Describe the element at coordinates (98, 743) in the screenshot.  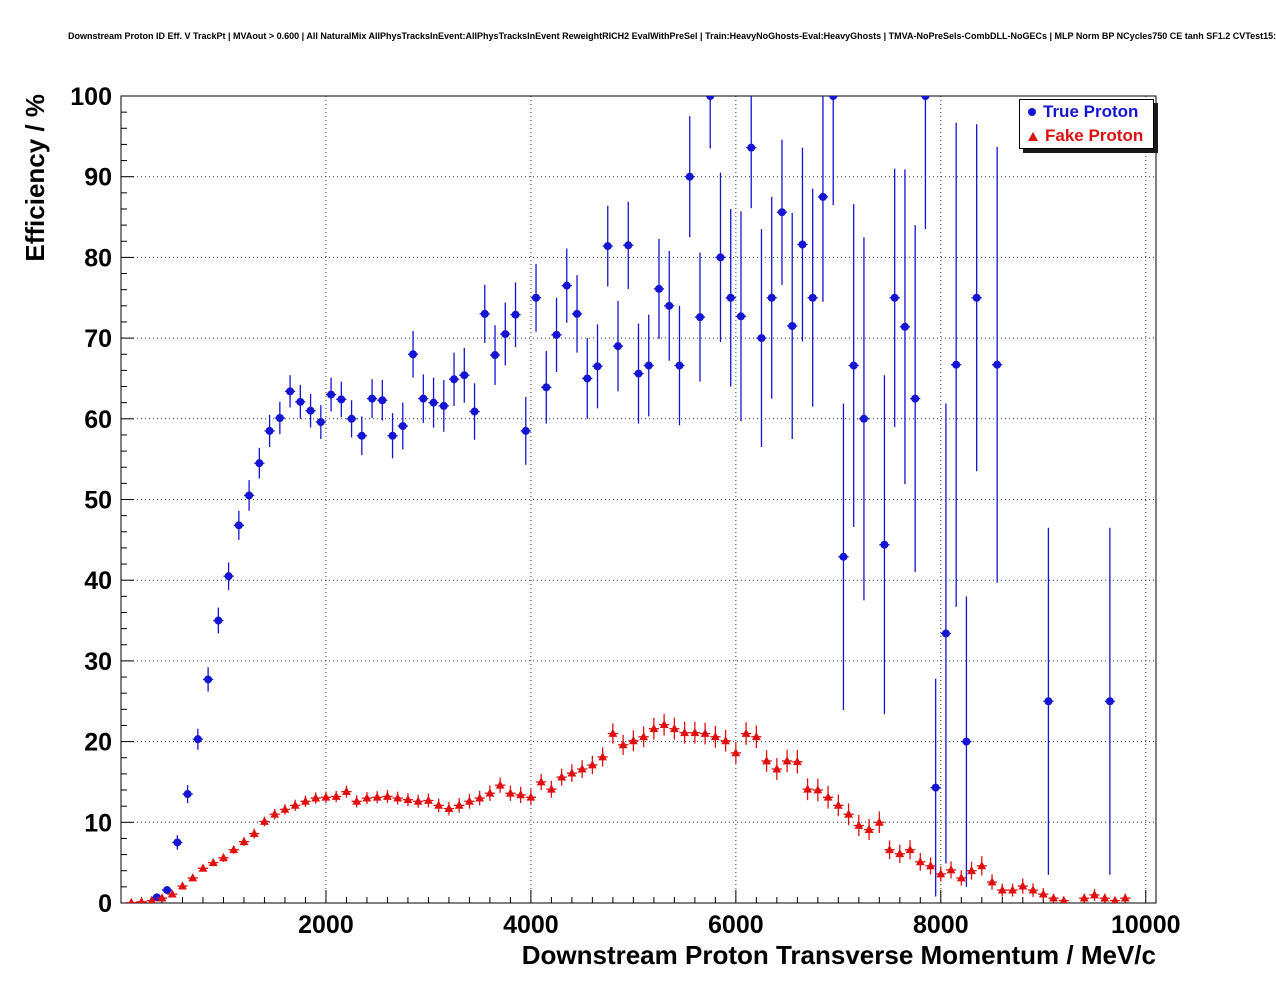
I see `svg-text: 20` at that location.